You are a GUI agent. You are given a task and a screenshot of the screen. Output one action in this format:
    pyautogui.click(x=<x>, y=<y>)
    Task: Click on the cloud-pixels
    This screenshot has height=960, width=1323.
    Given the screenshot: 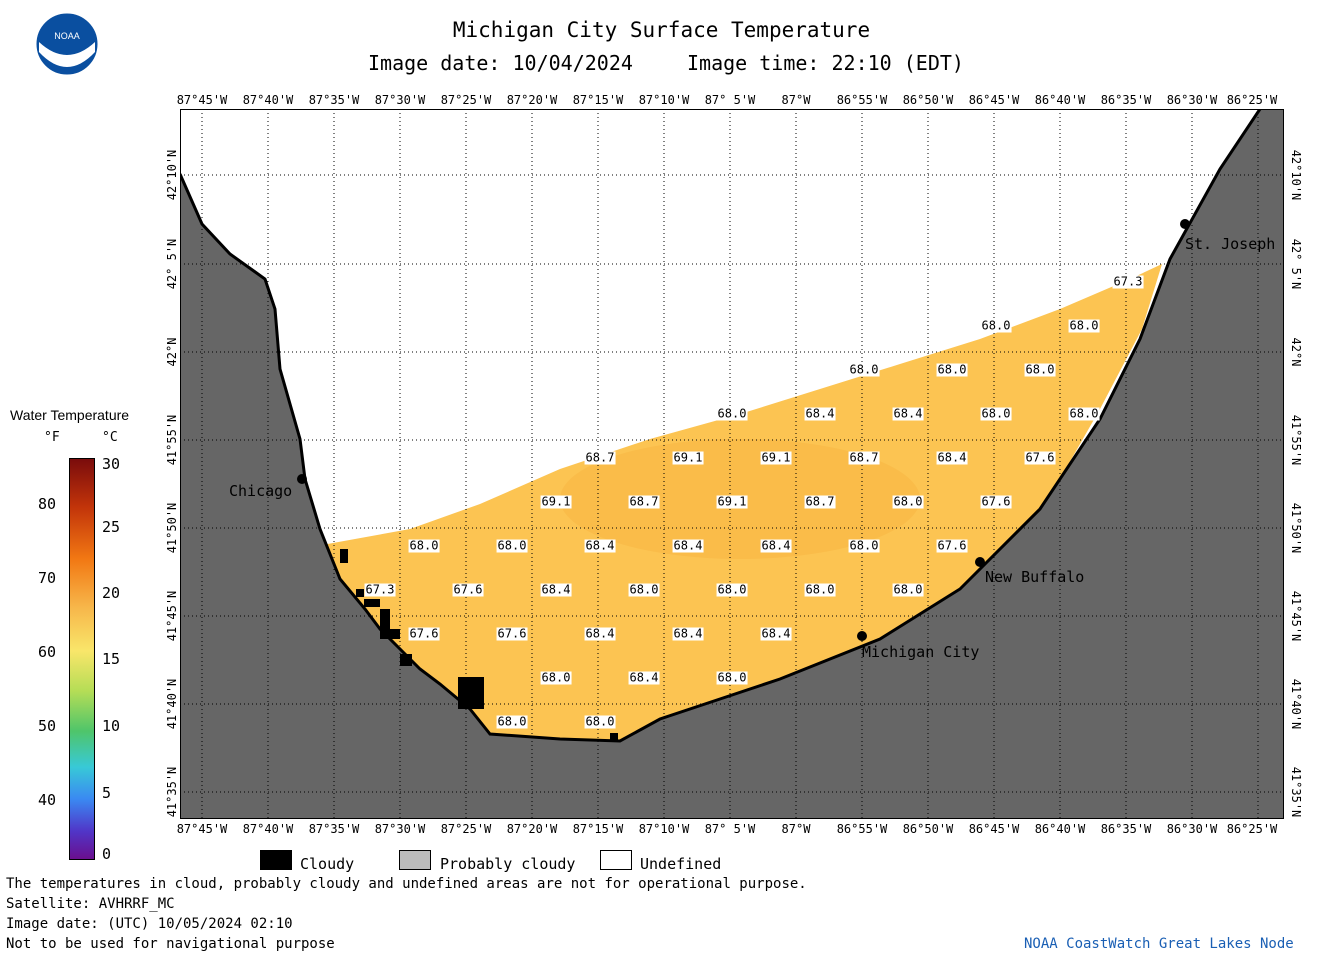 What is the action you would take?
    pyautogui.click(x=479, y=645)
    